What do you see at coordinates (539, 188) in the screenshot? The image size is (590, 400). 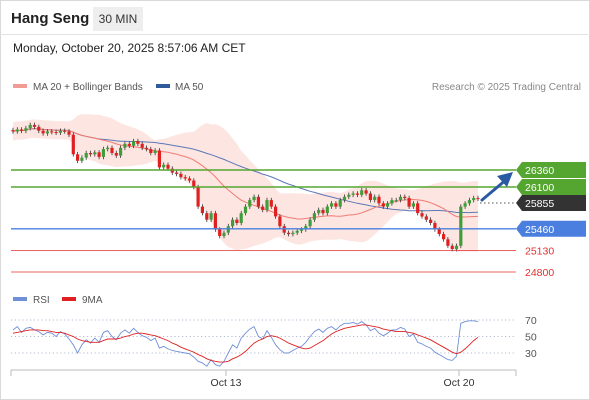 I see `level-label: 26100` at bounding box center [539, 188].